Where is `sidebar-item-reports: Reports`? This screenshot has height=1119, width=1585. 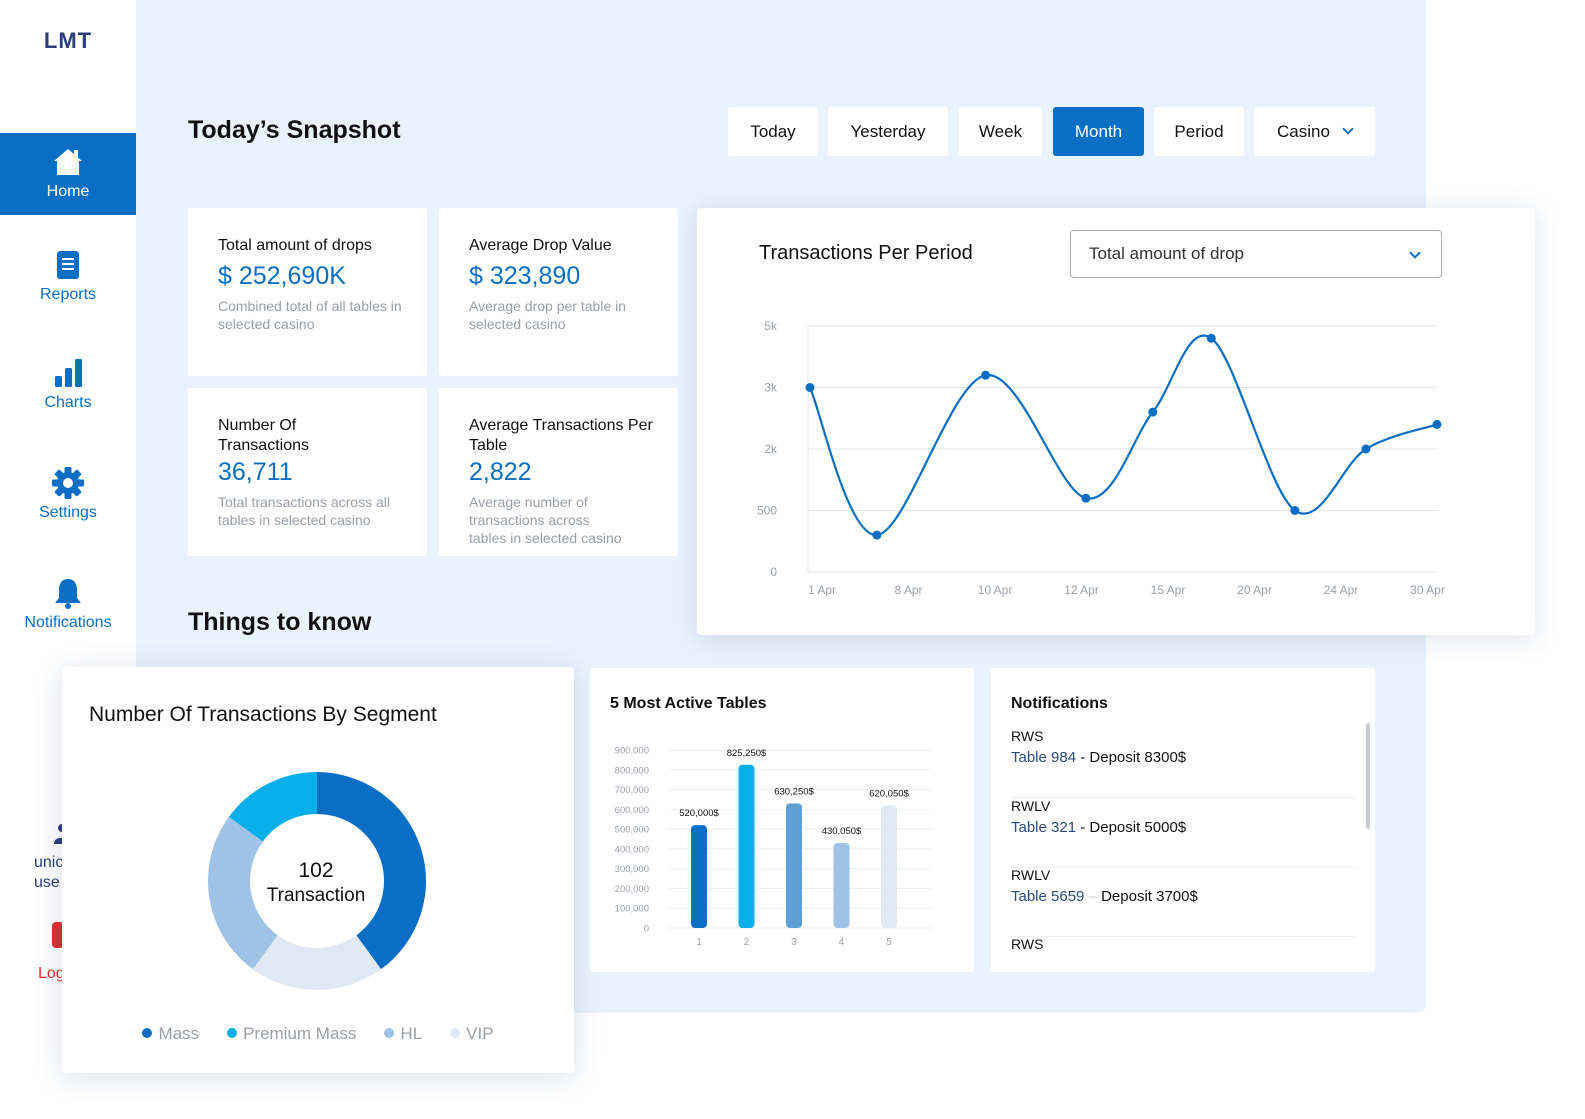
sidebar-item-reports: Reports is located at coordinates (68, 277).